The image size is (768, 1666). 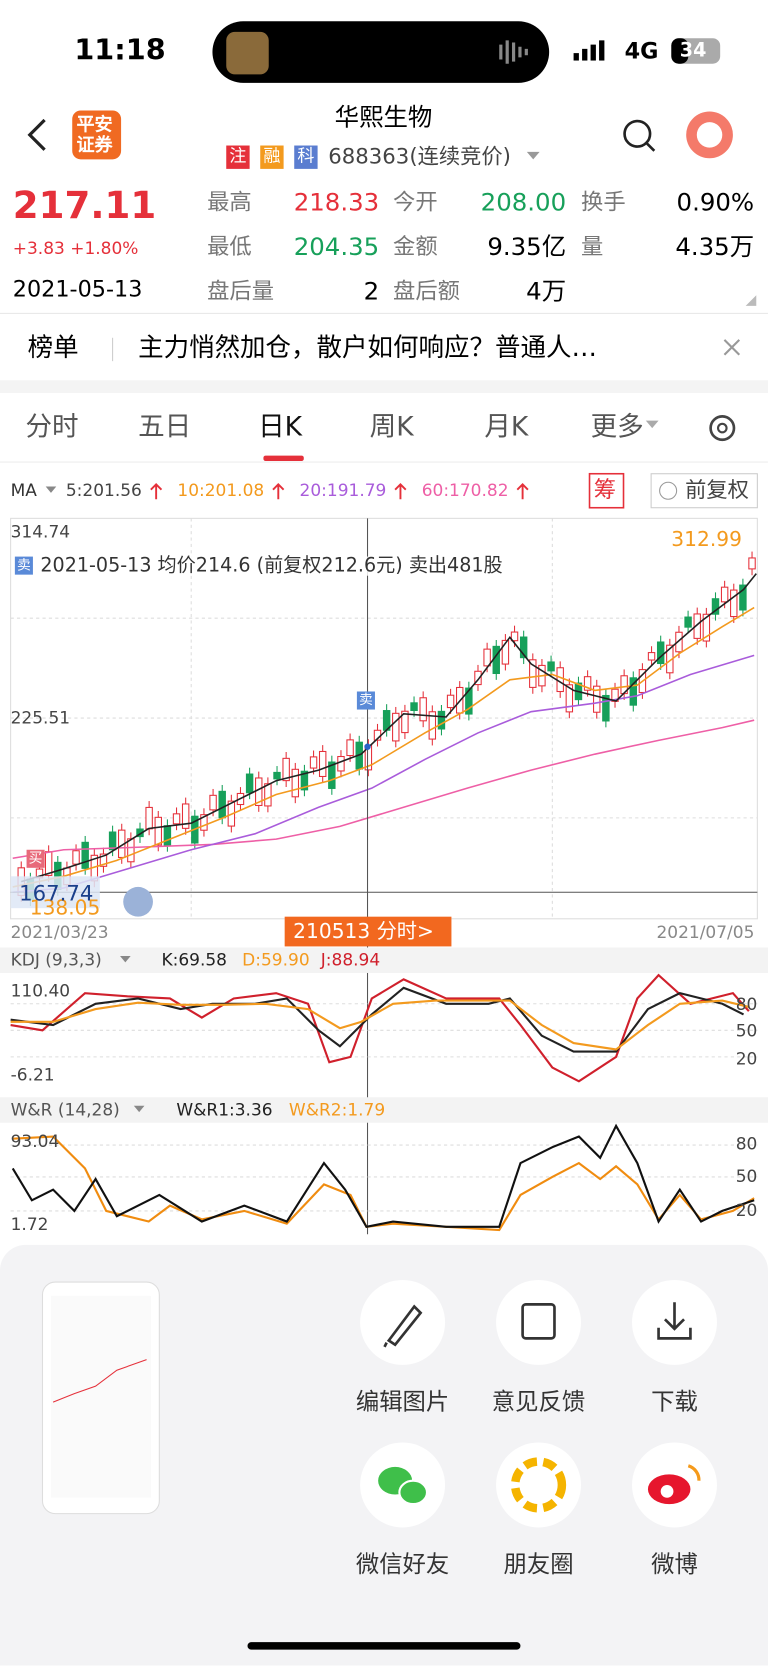 What do you see at coordinates (23, 565) in the screenshot?
I see `annotation-icon: 卖` at bounding box center [23, 565].